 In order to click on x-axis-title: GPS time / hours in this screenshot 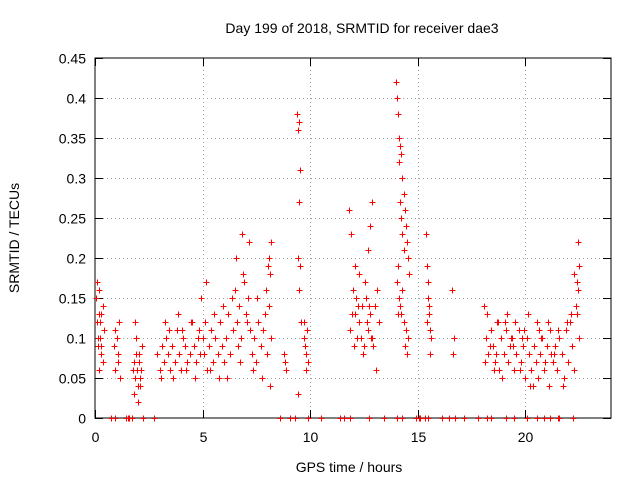, I will do `click(349, 467)`.